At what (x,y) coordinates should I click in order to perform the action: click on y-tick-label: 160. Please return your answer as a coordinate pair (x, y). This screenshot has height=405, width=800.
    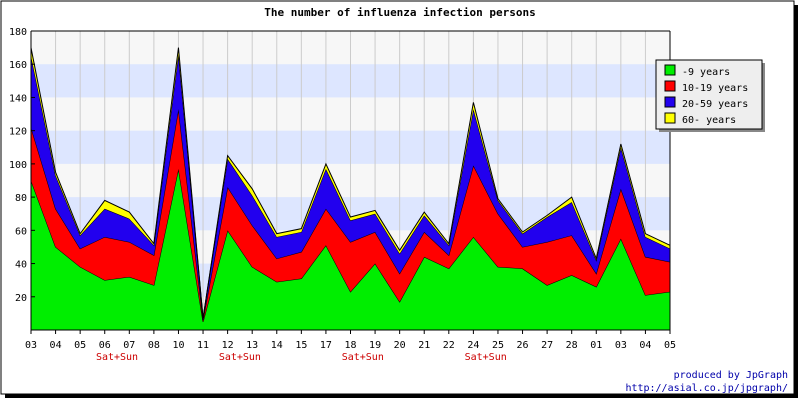
    Looking at the image, I should click on (18, 65).